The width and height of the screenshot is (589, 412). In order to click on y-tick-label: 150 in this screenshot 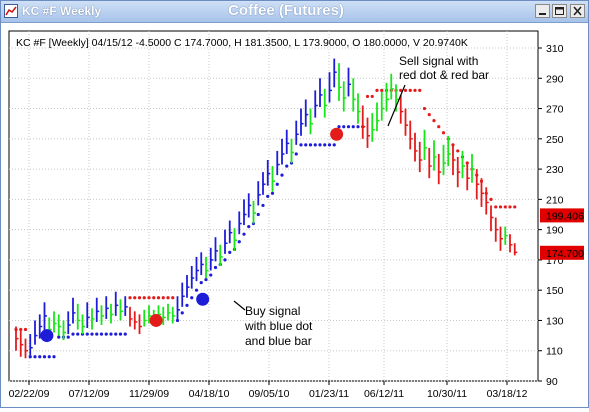, I will do `click(555, 291)`.